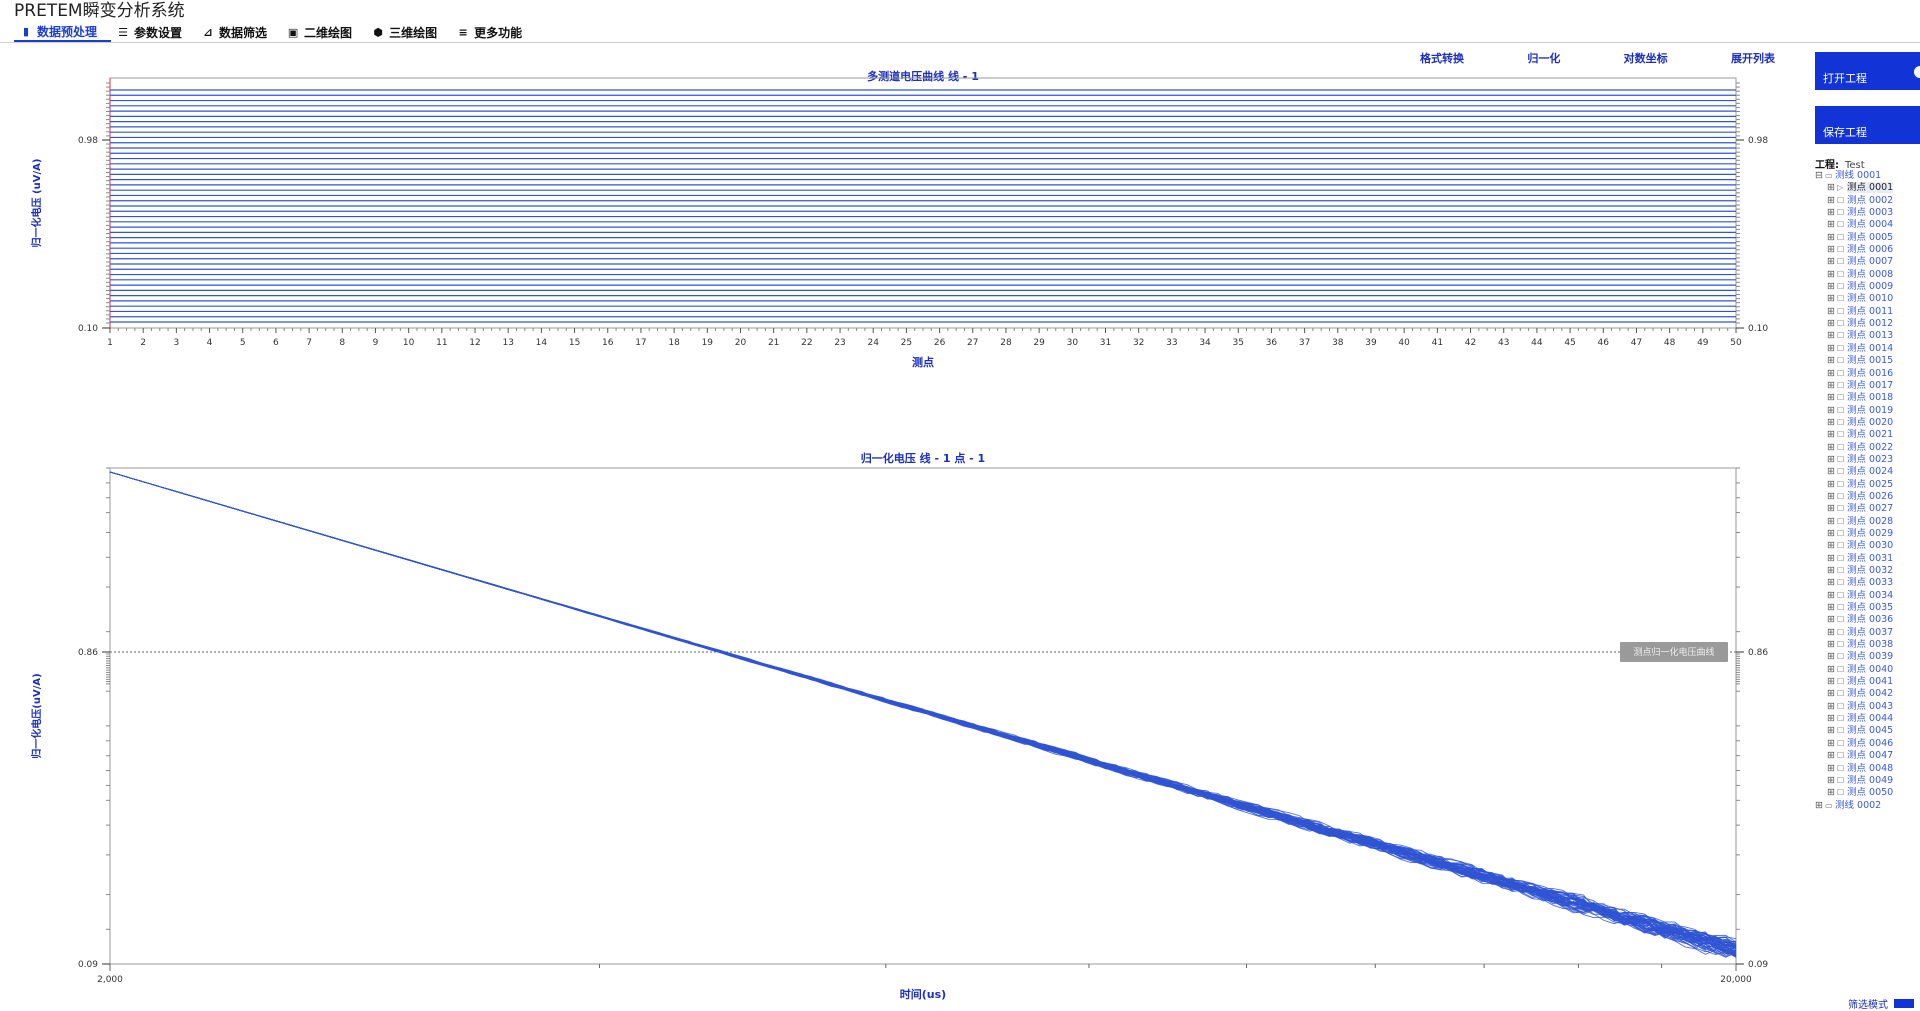 This screenshot has height=1011, width=1920. Describe the element at coordinates (1867, 287) in the screenshot. I see `tree-point-9: ⊞ ☐ 测点 0009` at that location.